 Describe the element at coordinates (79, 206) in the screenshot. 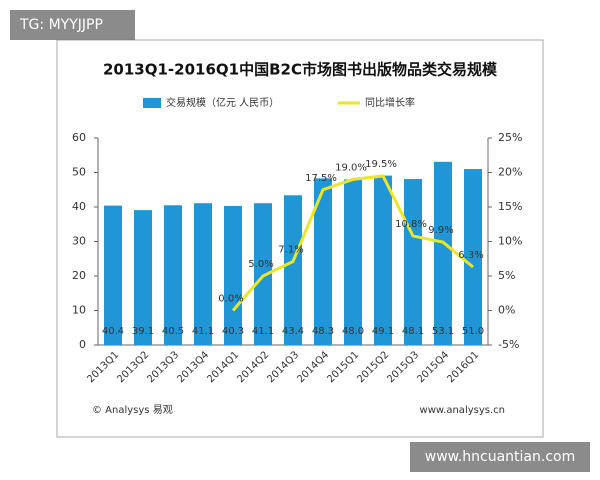

I see `y-tick-label: 40` at that location.